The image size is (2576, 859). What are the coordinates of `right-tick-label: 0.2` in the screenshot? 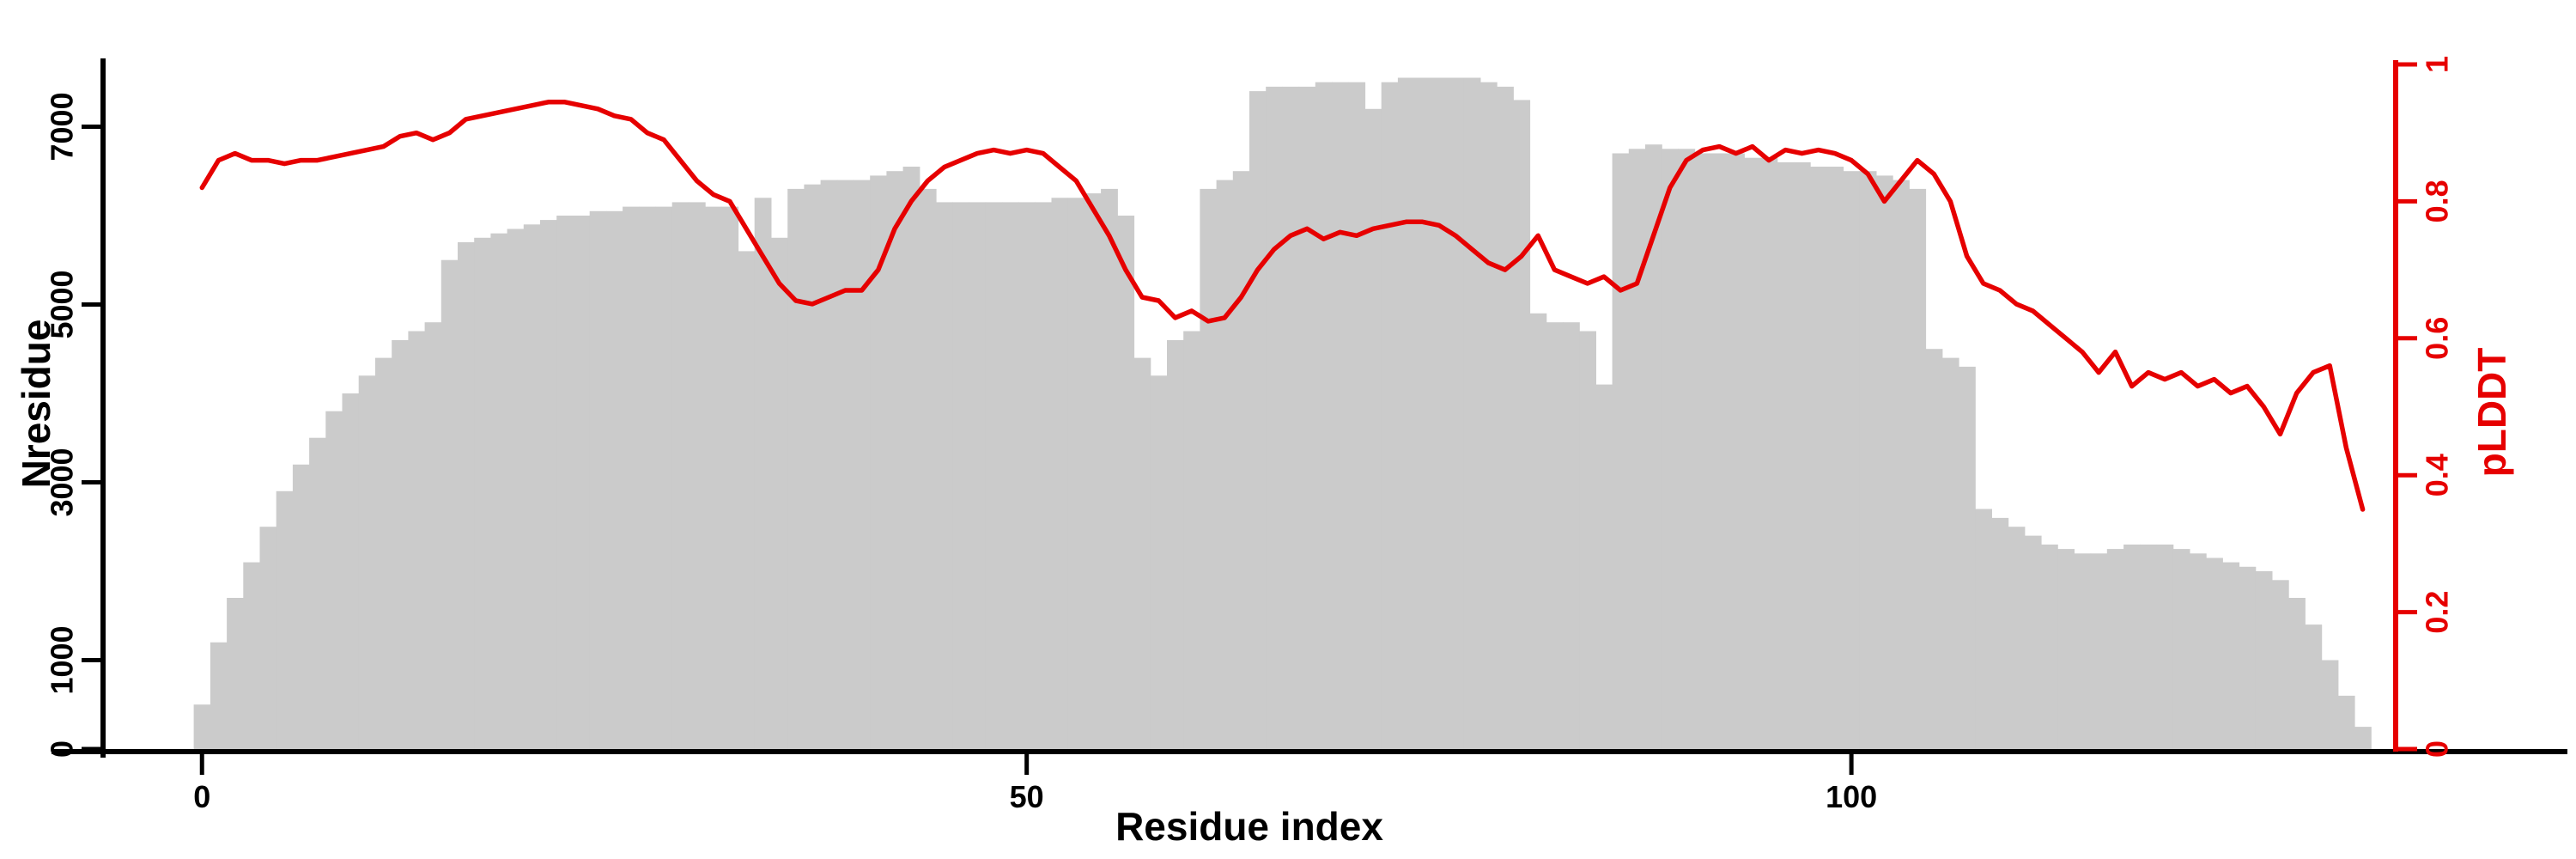 It's located at (2437, 613).